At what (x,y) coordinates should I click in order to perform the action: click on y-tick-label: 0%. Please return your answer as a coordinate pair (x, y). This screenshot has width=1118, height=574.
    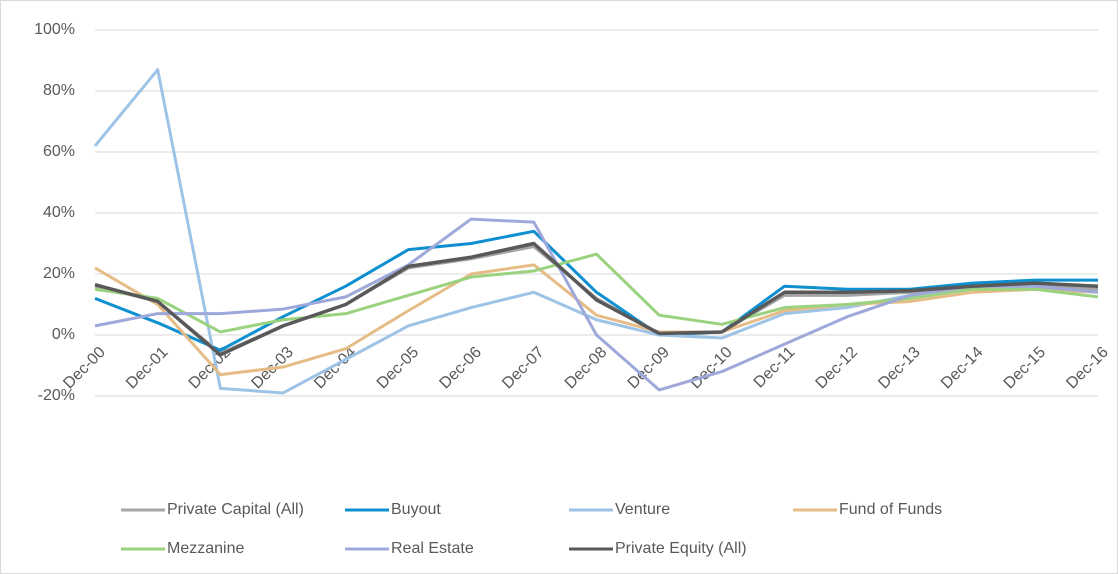
    Looking at the image, I should click on (63, 334).